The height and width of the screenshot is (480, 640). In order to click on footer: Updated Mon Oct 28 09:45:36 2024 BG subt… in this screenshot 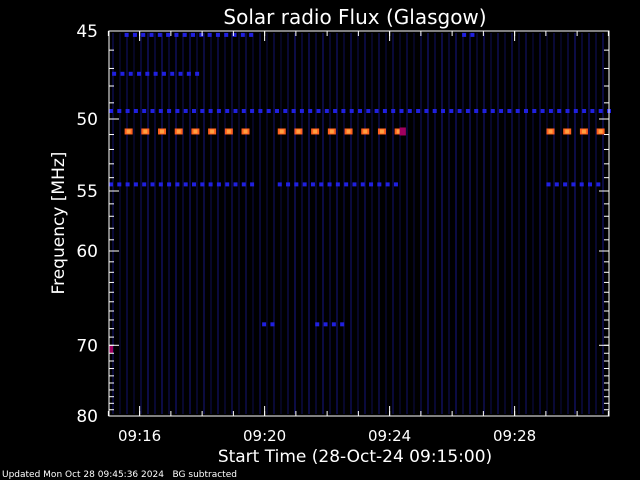, I will do `click(119, 475)`.